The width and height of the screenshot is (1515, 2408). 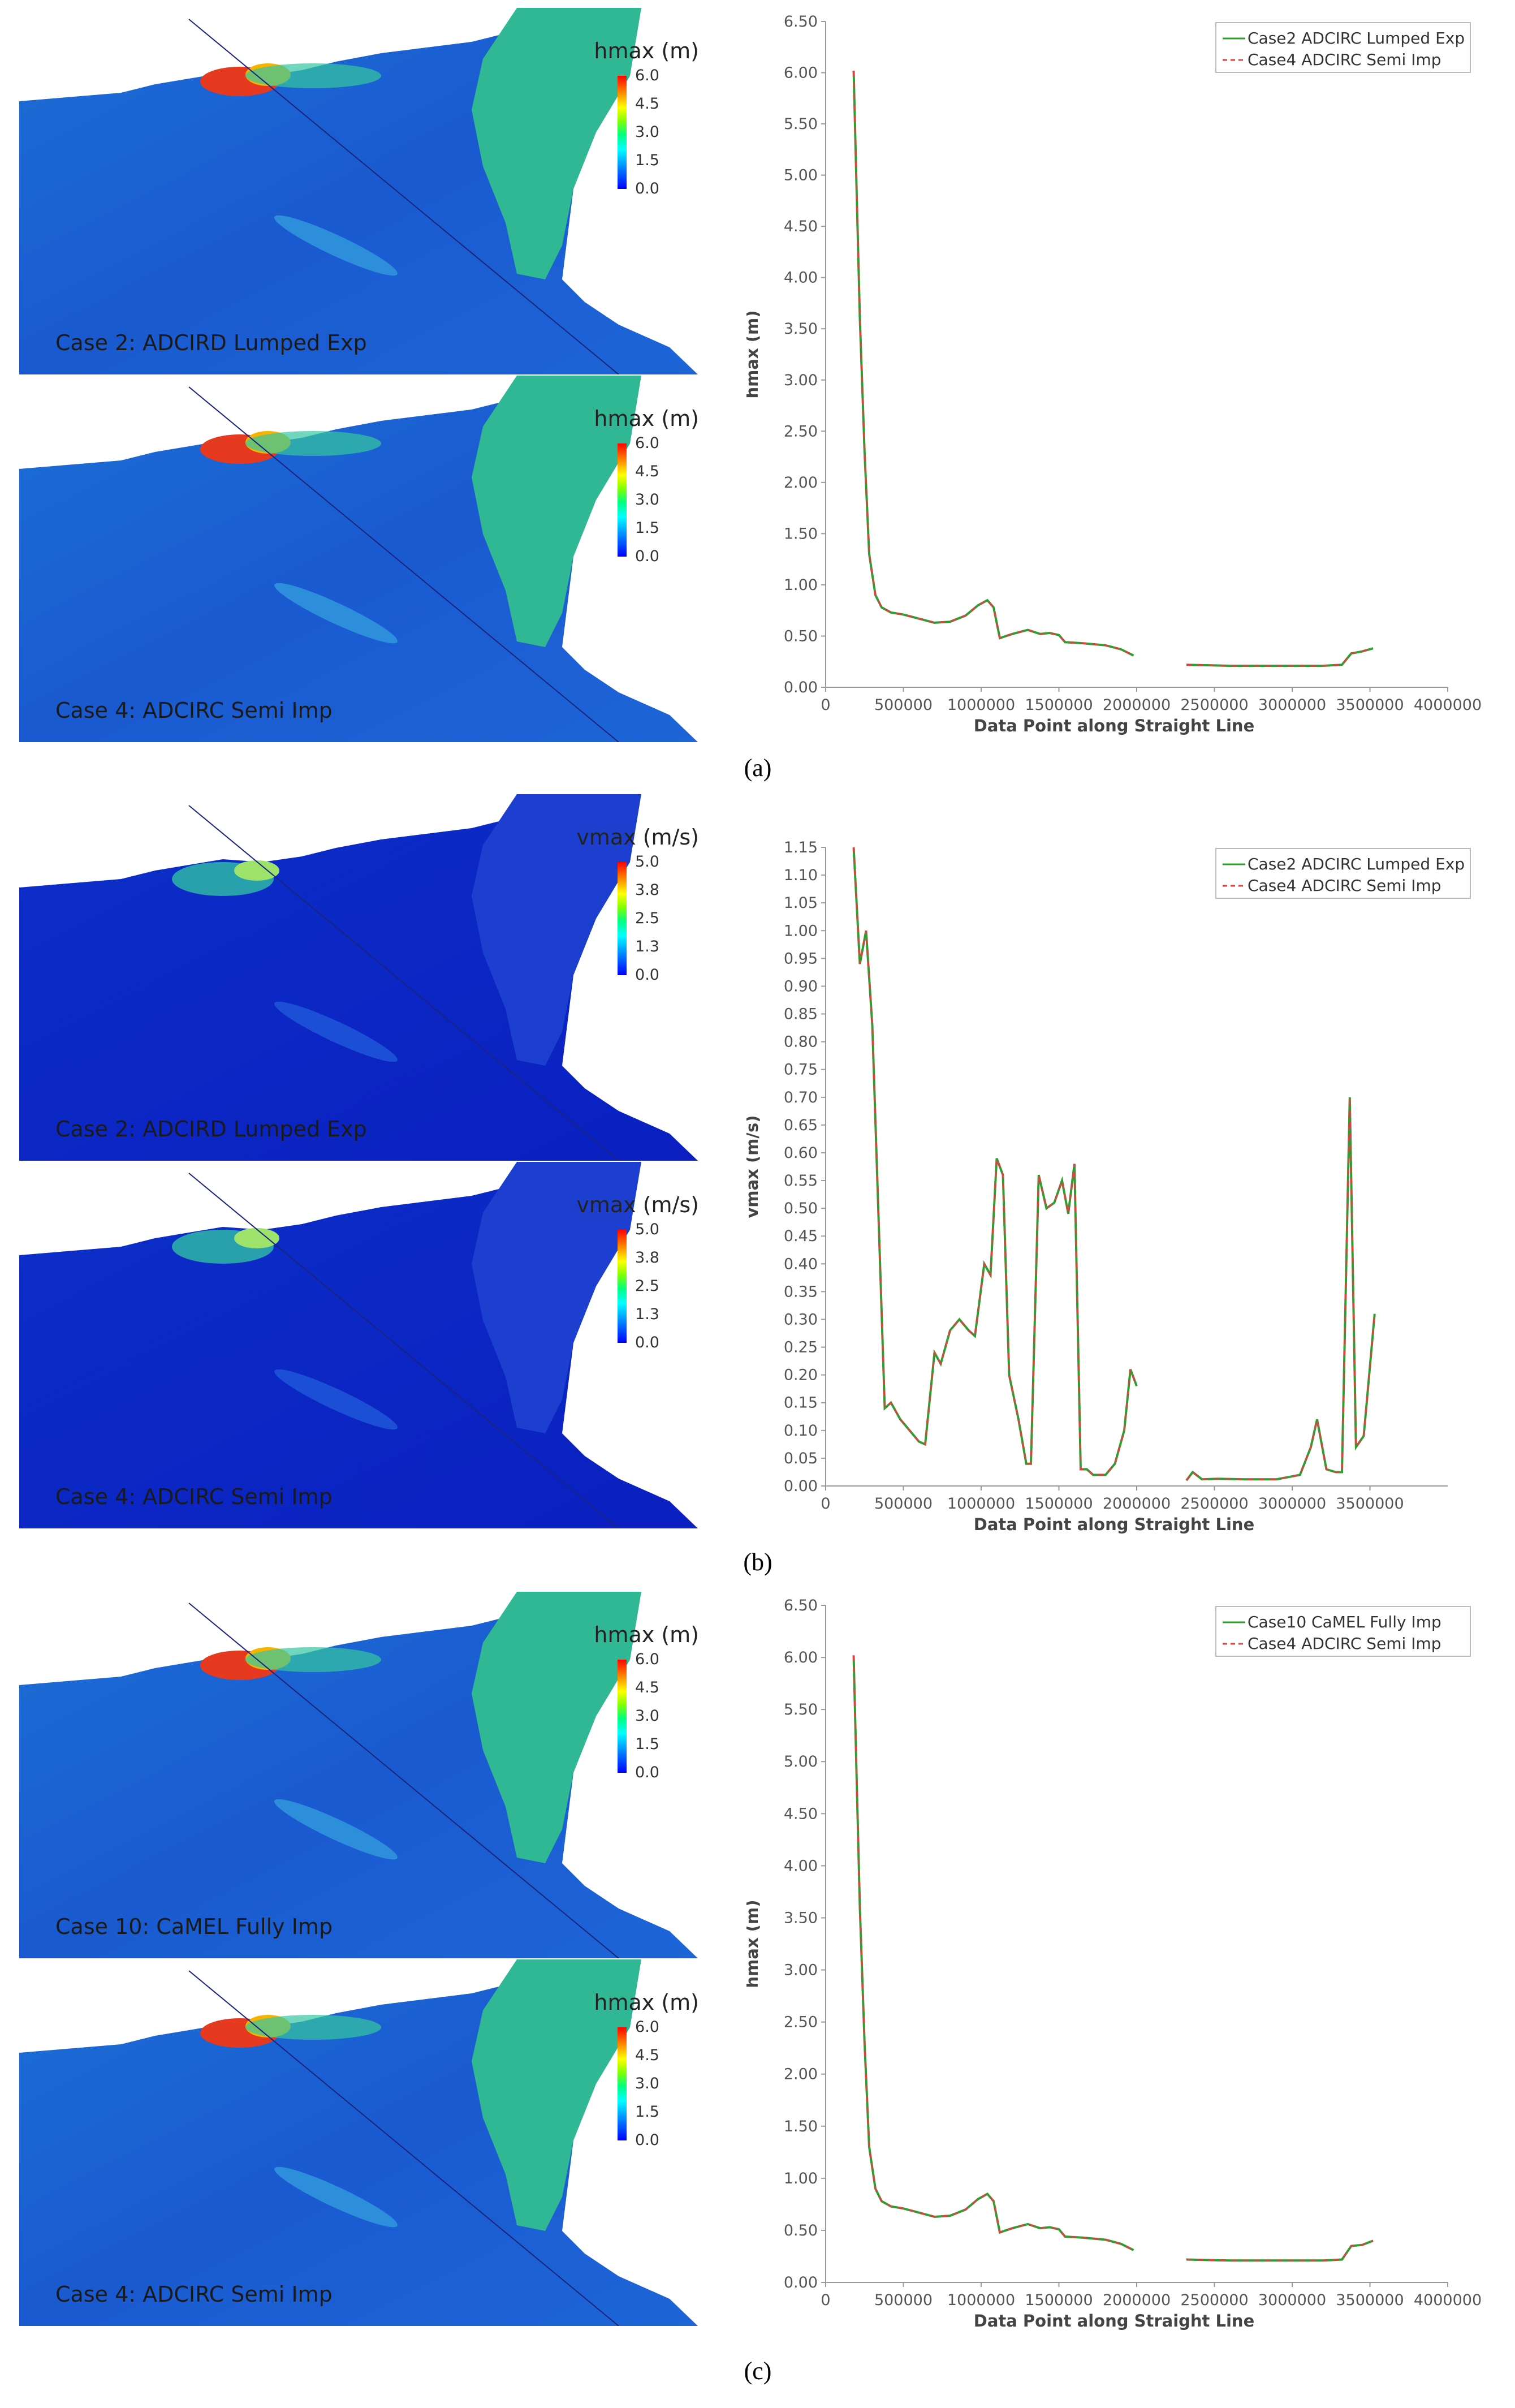 I want to click on legend-label: Case4 ADCIRC Semi Imp, so click(x=1344, y=1643).